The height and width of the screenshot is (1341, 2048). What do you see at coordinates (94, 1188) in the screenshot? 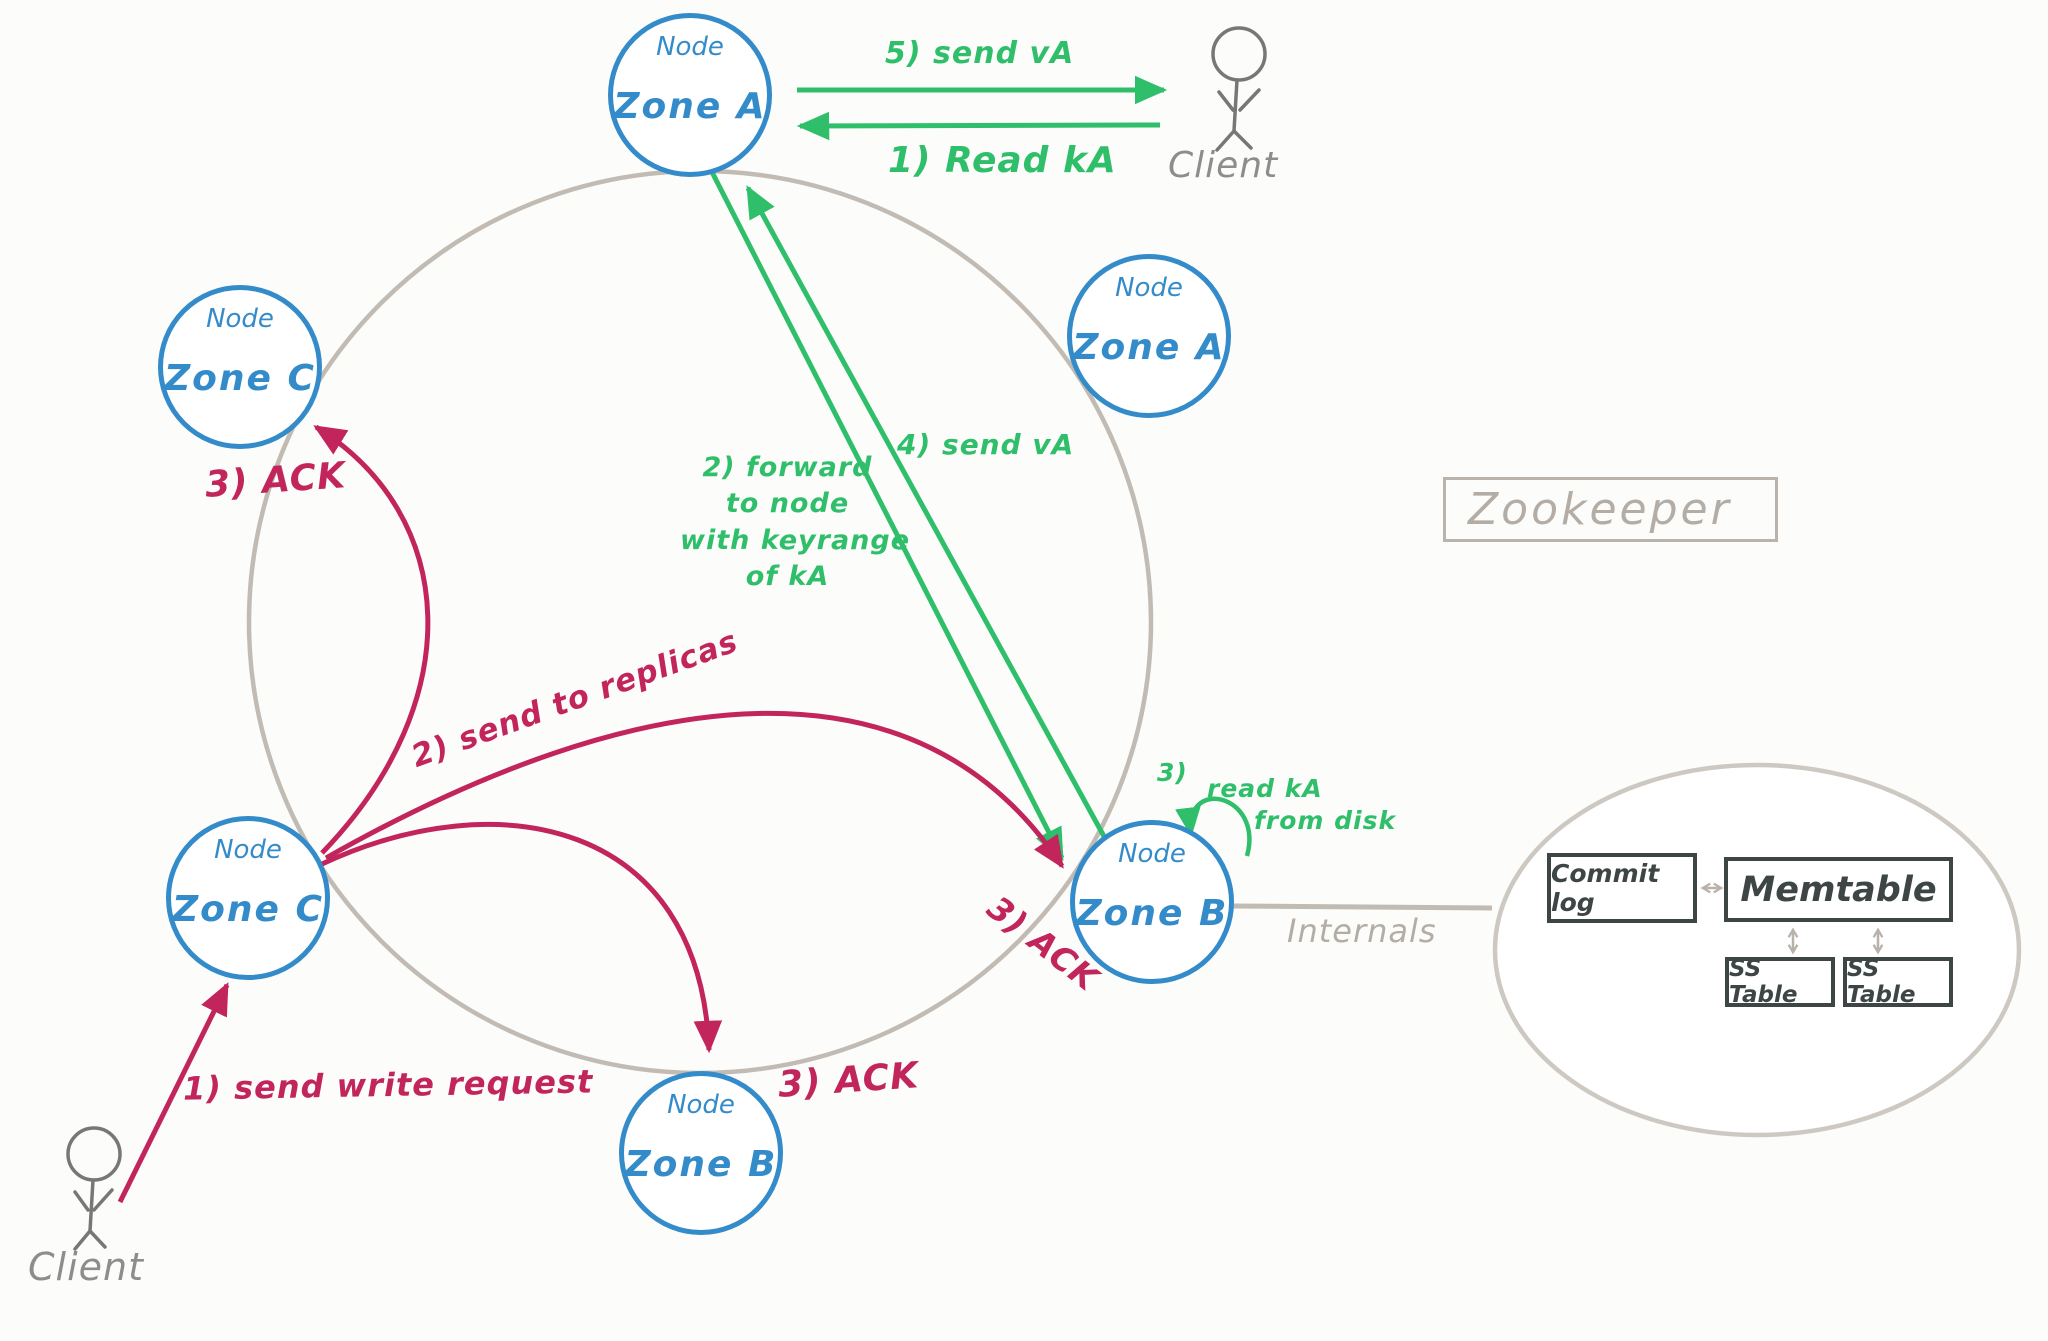
I see `client-write-stick-figure-icon` at bounding box center [94, 1188].